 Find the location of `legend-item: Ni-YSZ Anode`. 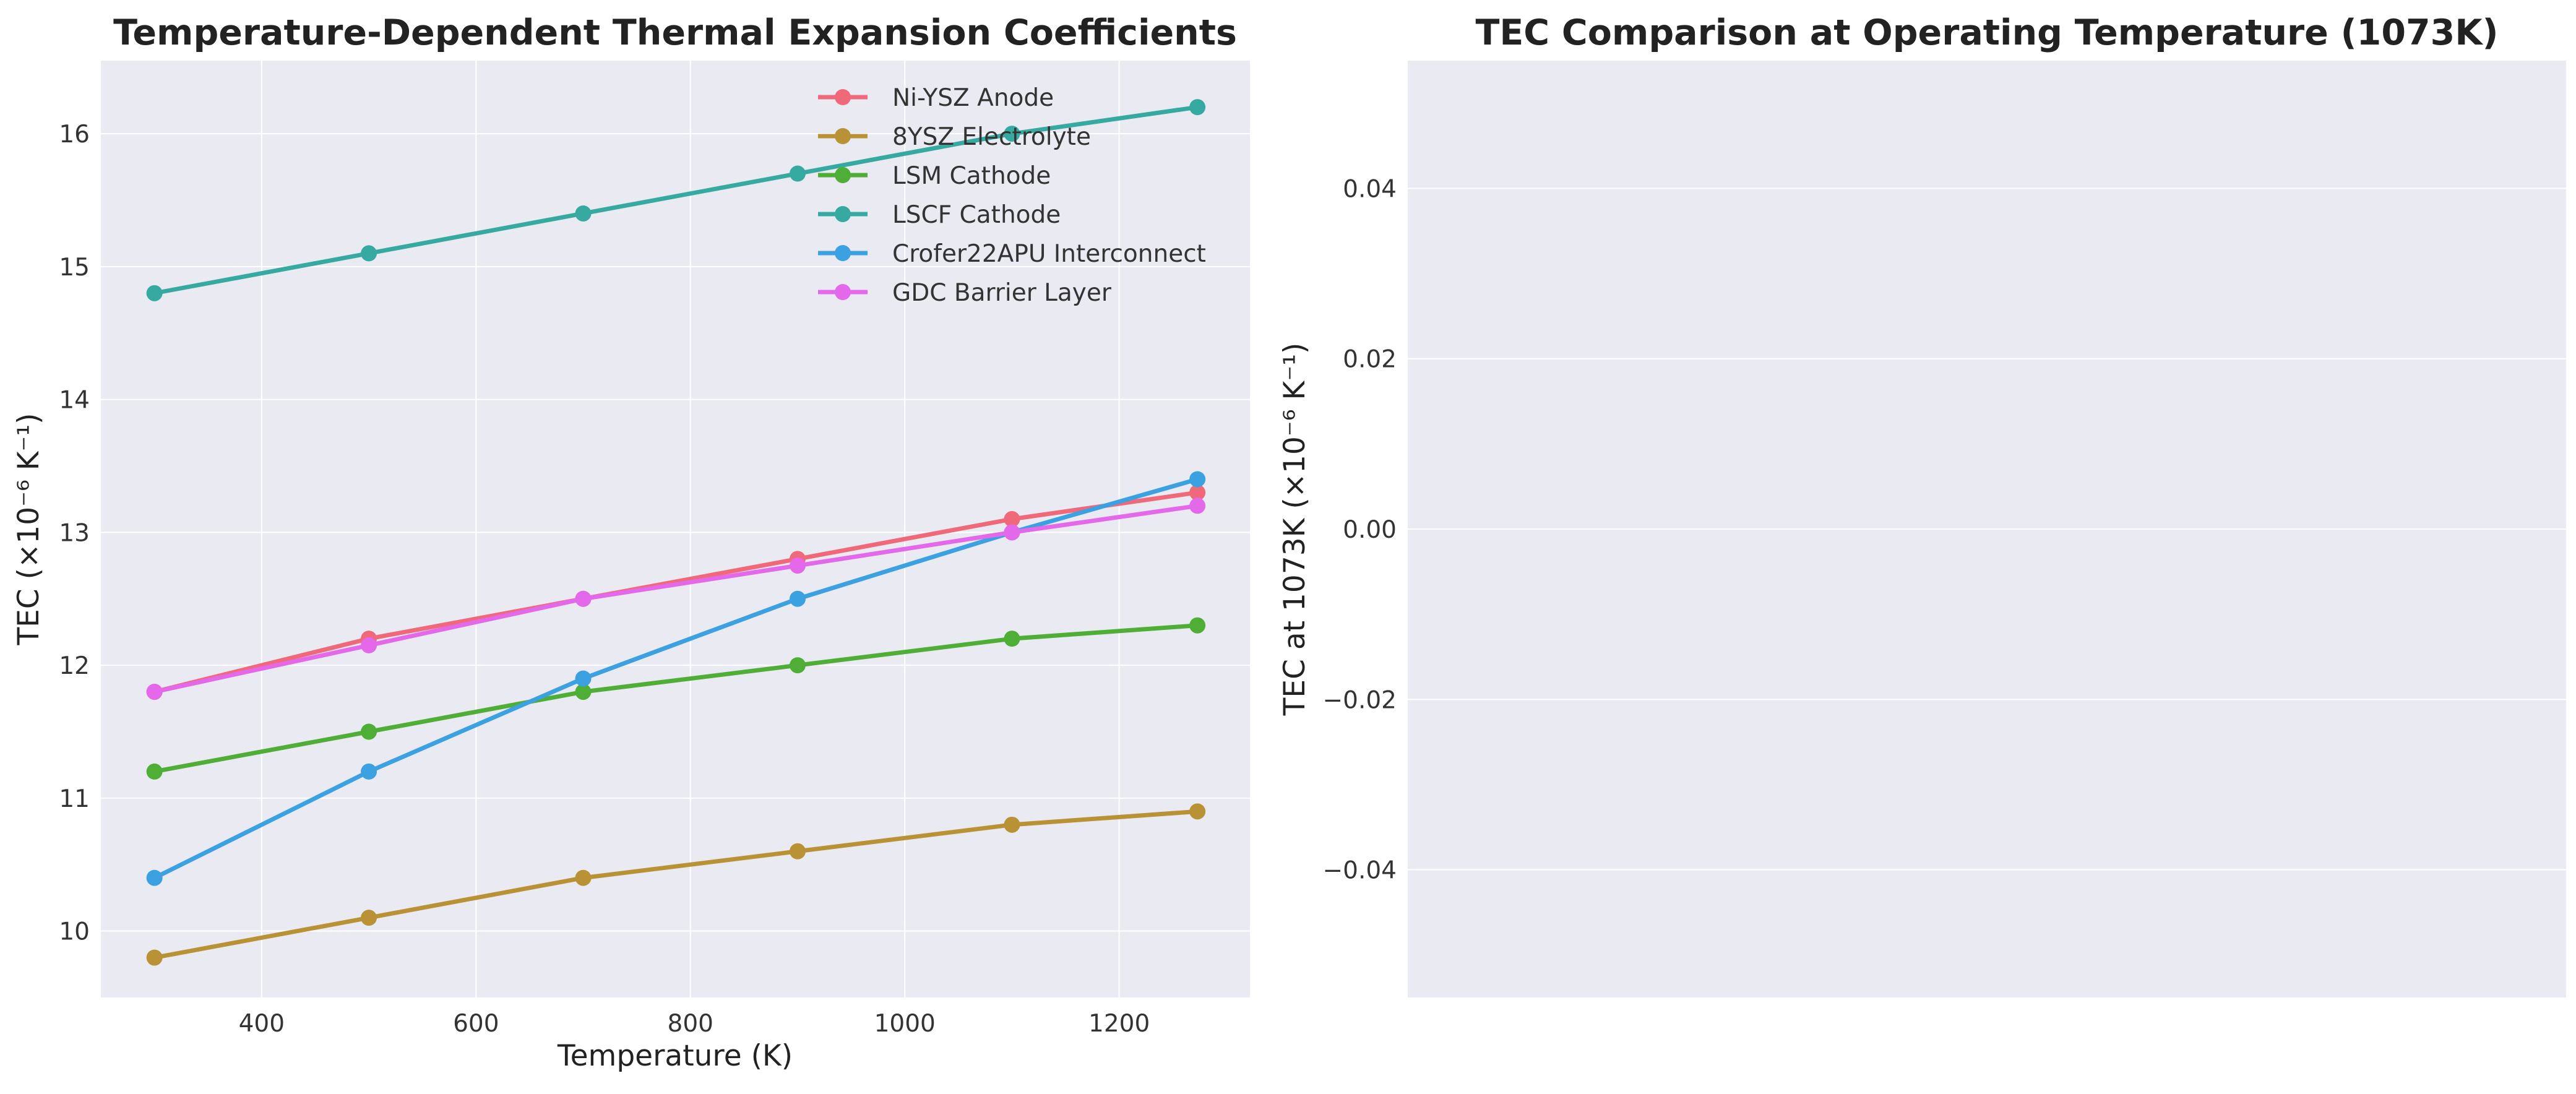

legend-item: Ni-YSZ Anode is located at coordinates (936, 98).